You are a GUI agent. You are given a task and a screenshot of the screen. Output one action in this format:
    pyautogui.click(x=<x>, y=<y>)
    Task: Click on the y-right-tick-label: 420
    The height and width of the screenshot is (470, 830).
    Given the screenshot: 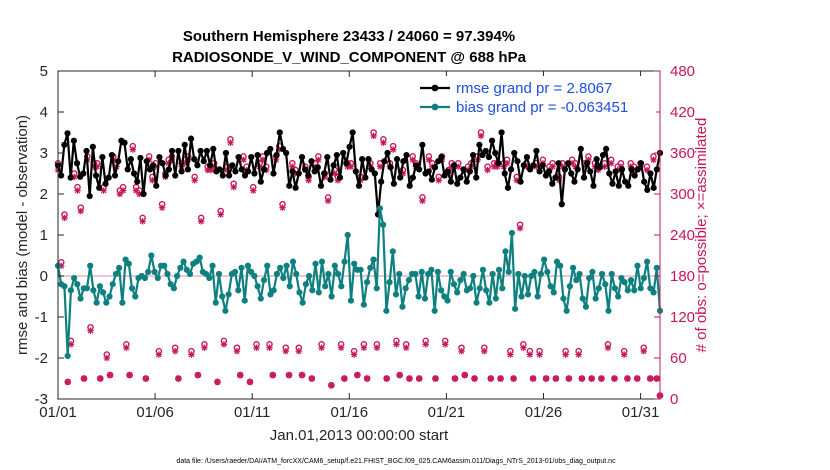 What is the action you would take?
    pyautogui.click(x=682, y=112)
    